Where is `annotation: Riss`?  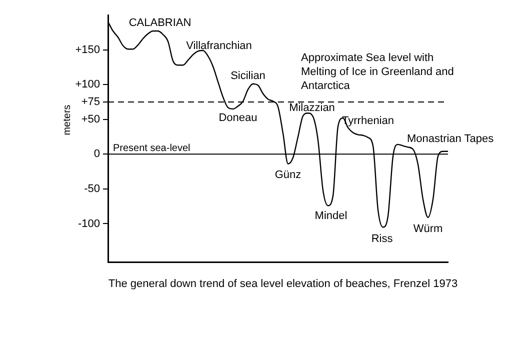
annotation: Riss is located at coordinates (382, 239).